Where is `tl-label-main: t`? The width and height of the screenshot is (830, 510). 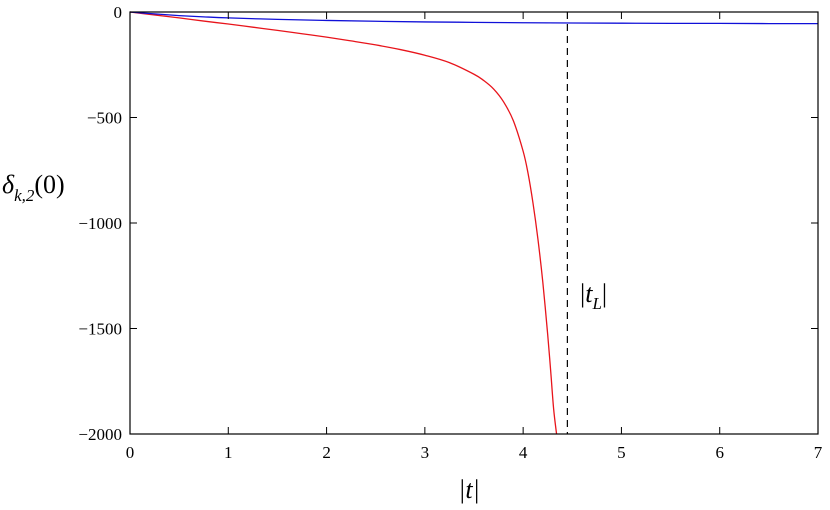
tl-label-main: t is located at coordinates (589, 293).